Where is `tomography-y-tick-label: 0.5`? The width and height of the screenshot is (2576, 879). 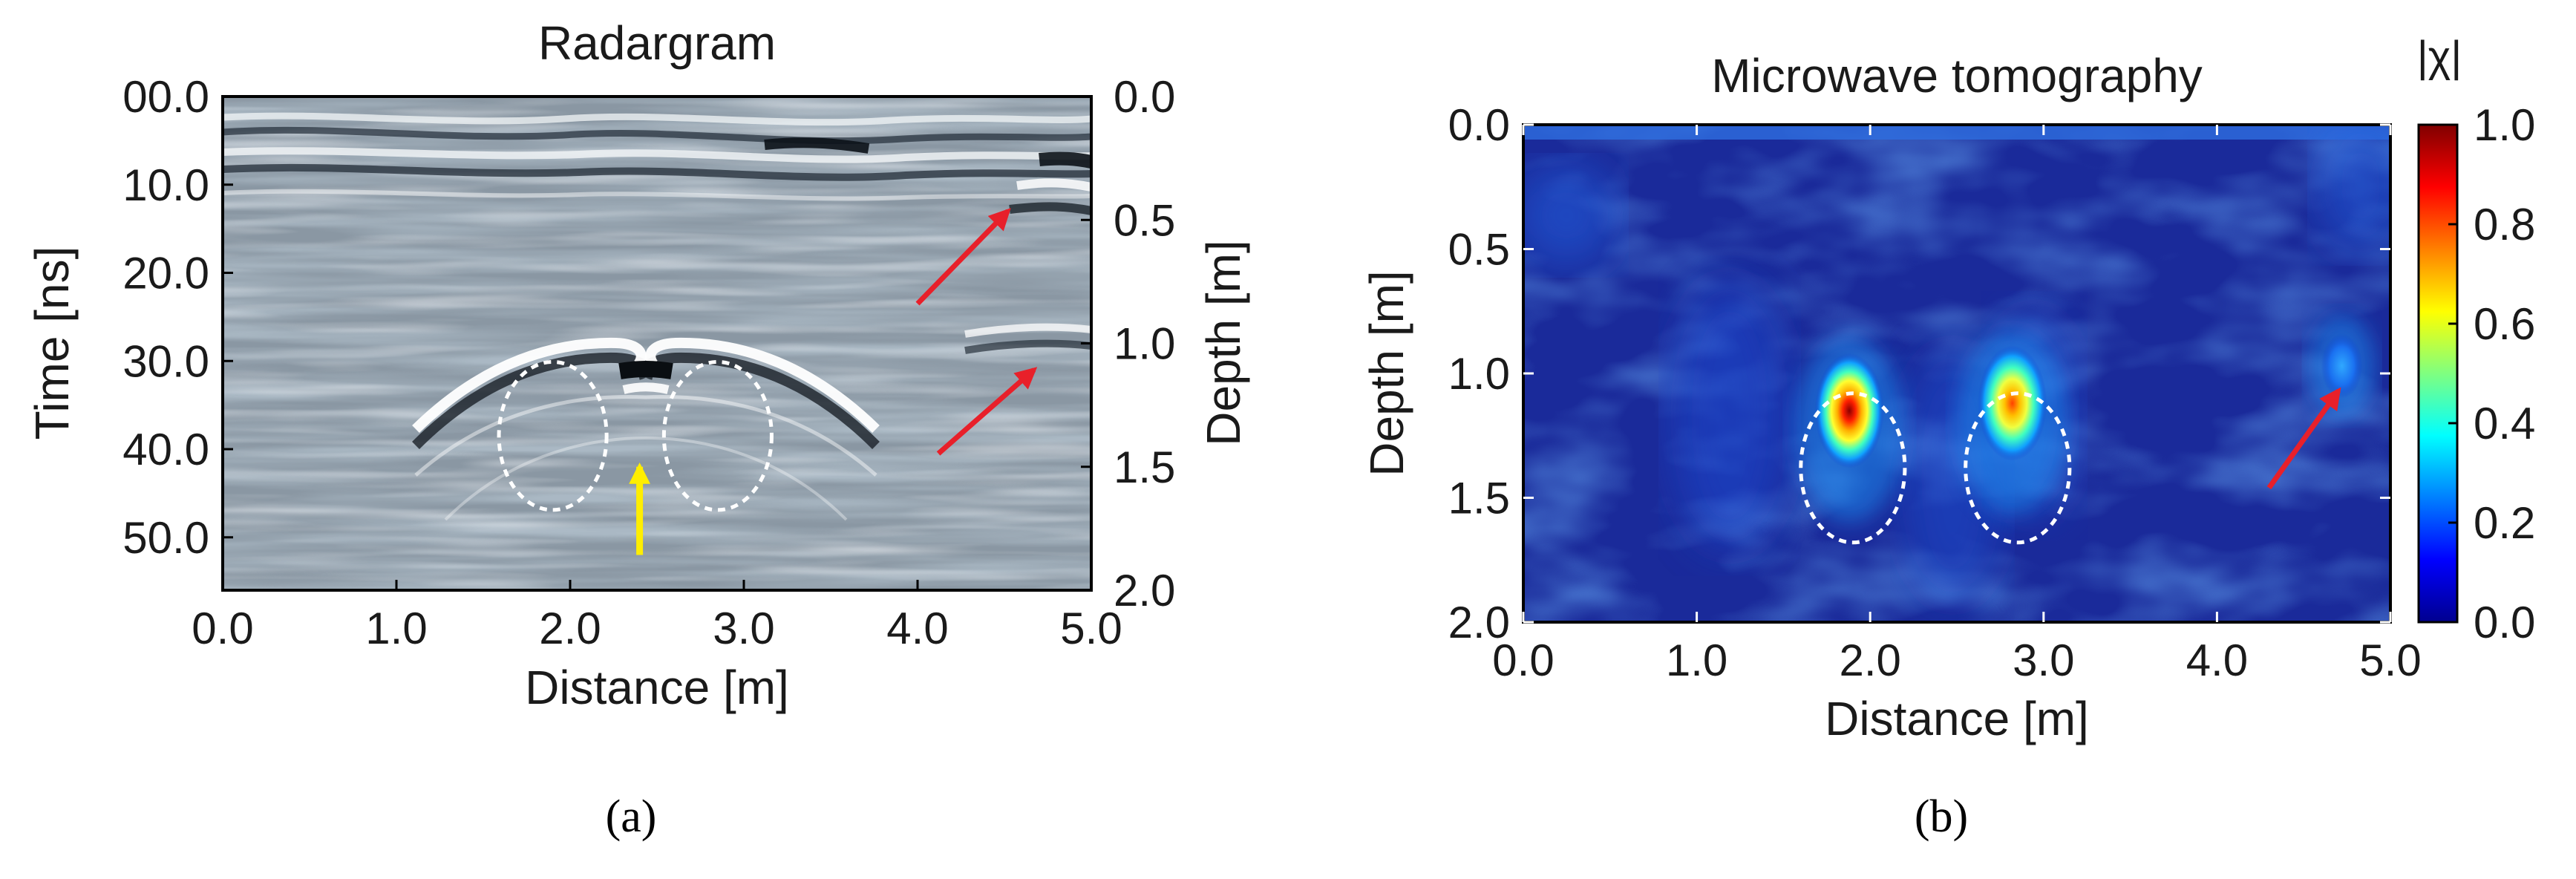 tomography-y-tick-label: 0.5 is located at coordinates (1479, 250).